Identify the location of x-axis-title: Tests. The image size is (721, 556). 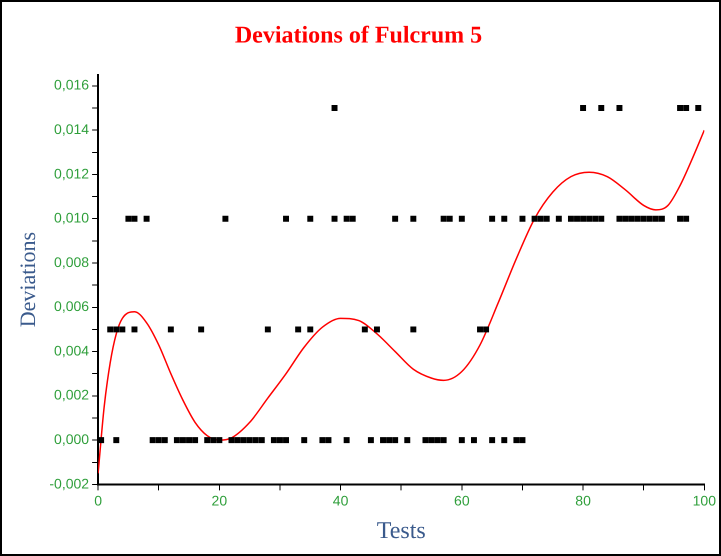
(401, 531).